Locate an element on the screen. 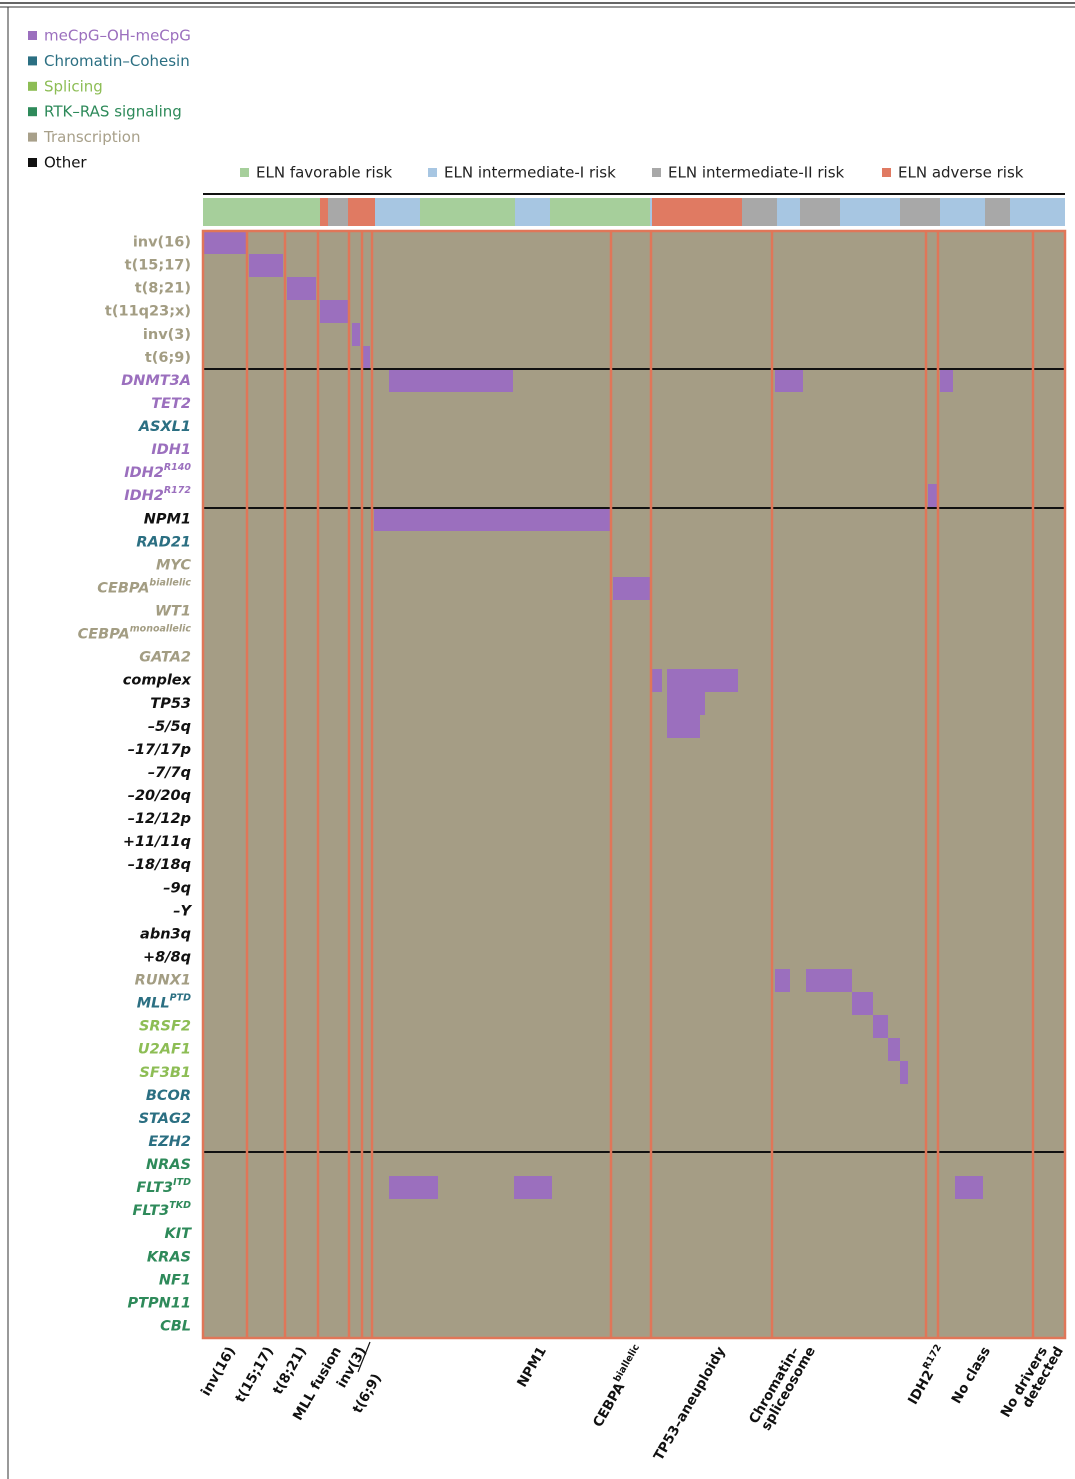  class-label: CEBPAbiallelic is located at coordinates (618, 1386).